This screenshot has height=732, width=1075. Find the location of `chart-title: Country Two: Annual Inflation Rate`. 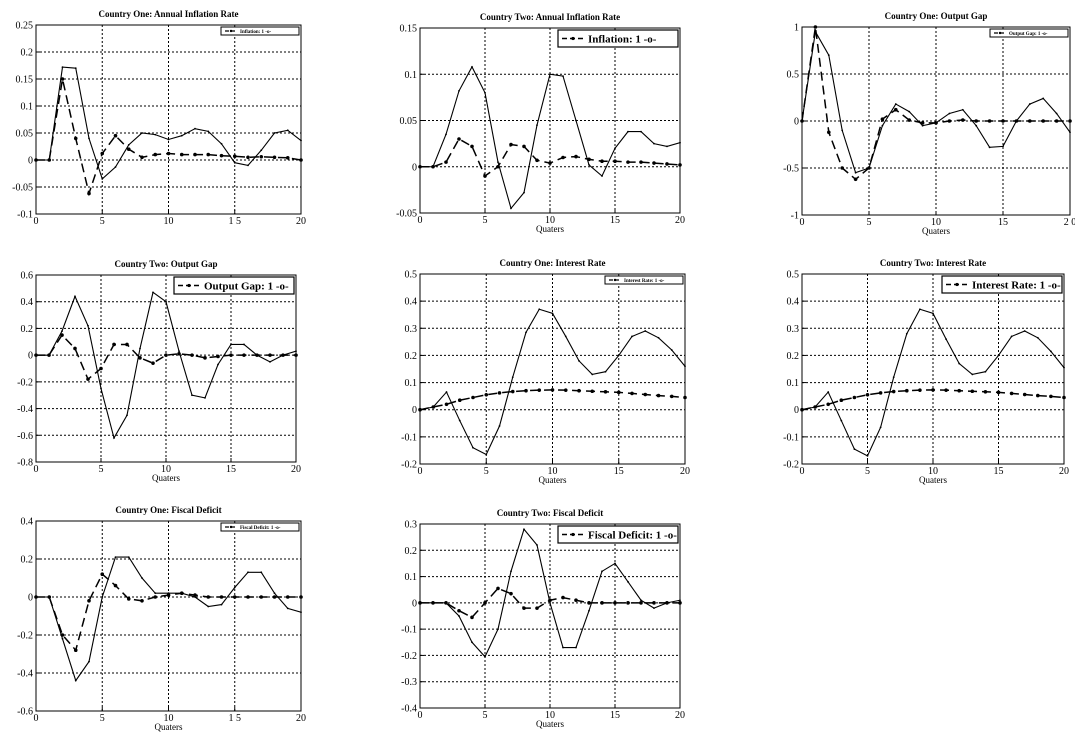

chart-title: Country Two: Annual Inflation Rate is located at coordinates (550, 17).